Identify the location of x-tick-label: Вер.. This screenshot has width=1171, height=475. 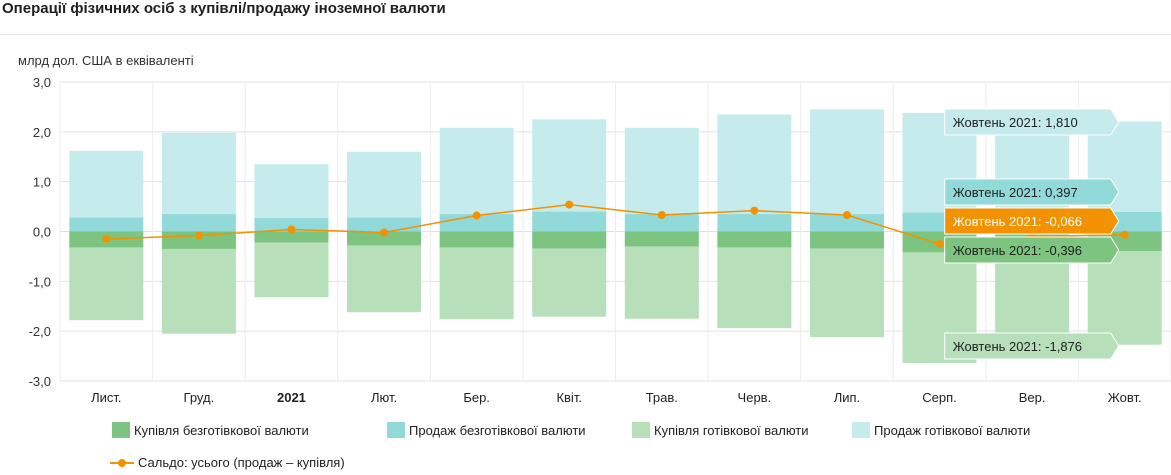
(1032, 397).